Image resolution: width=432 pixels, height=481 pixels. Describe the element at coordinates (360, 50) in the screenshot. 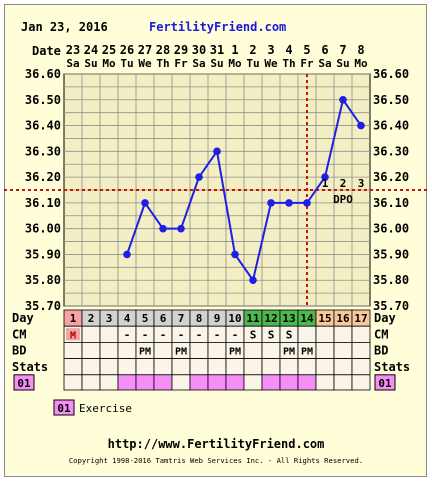

I see `date-label: 8` at that location.